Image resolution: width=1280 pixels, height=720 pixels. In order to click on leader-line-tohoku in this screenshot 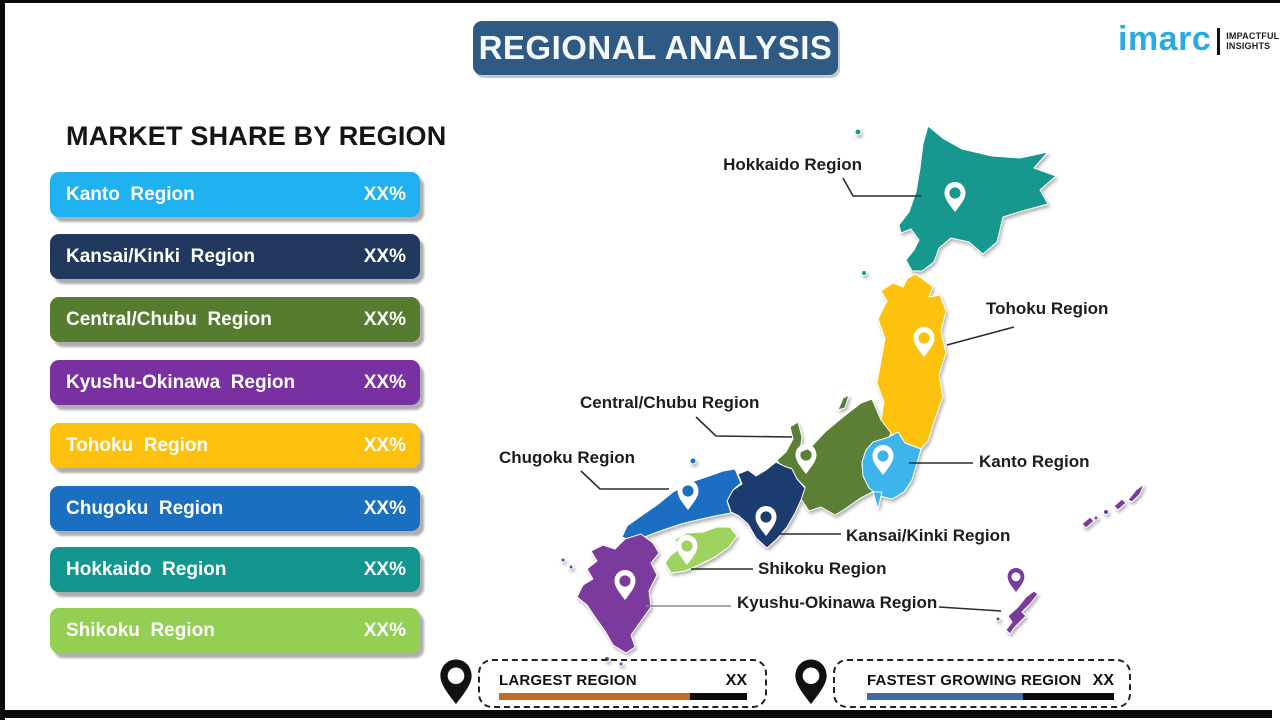, I will do `click(980, 336)`.